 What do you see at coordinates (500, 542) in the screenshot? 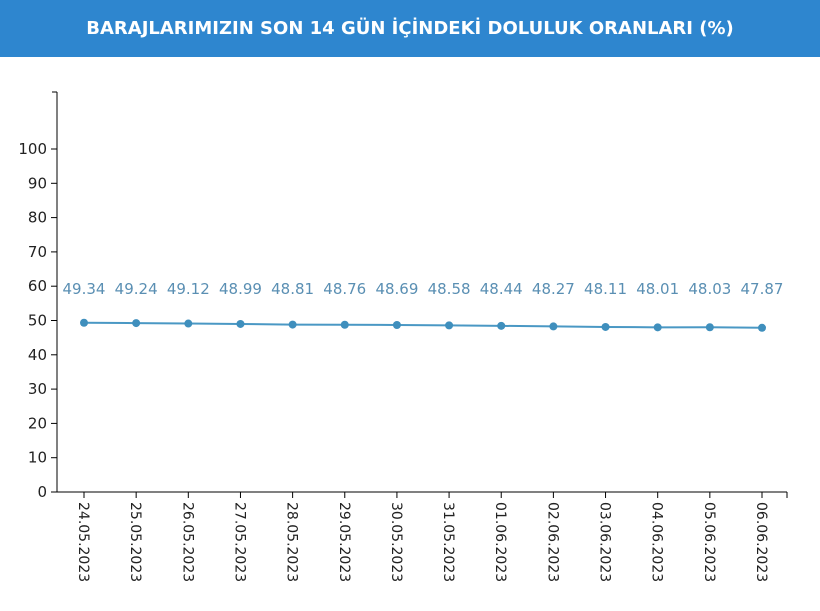
I see `x-tick-label: 01.06.2023` at bounding box center [500, 542].